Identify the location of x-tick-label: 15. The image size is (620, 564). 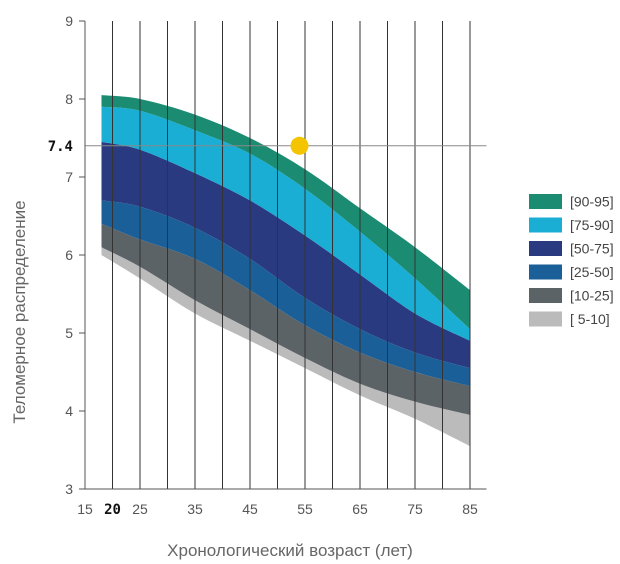
(85, 509).